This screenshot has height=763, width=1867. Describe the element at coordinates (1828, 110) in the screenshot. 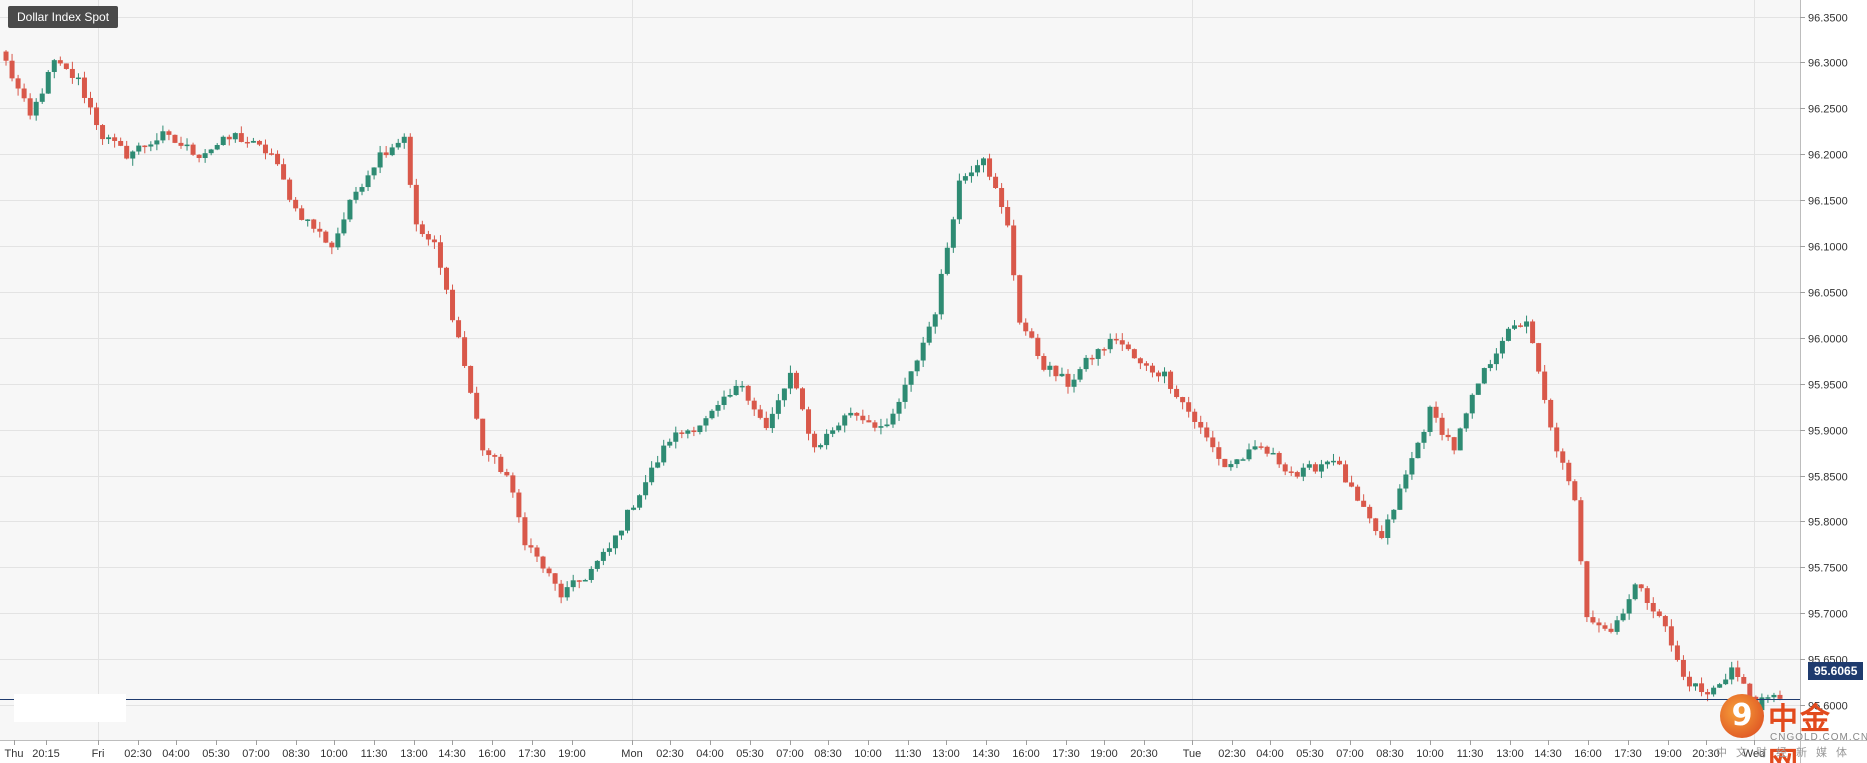

I see `y-tick-label: 96.2500` at that location.